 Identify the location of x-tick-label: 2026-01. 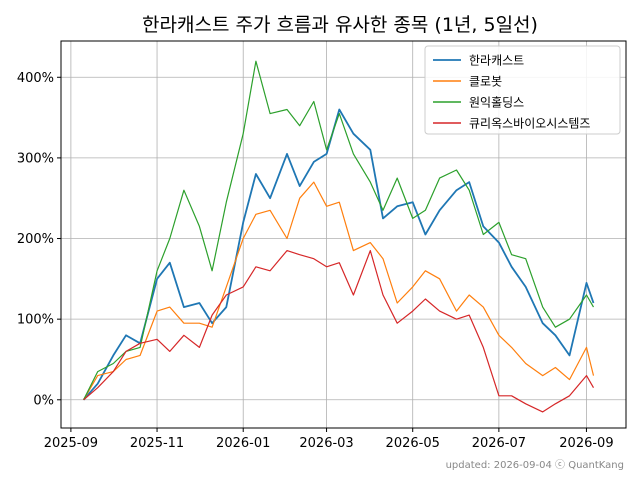
(243, 443).